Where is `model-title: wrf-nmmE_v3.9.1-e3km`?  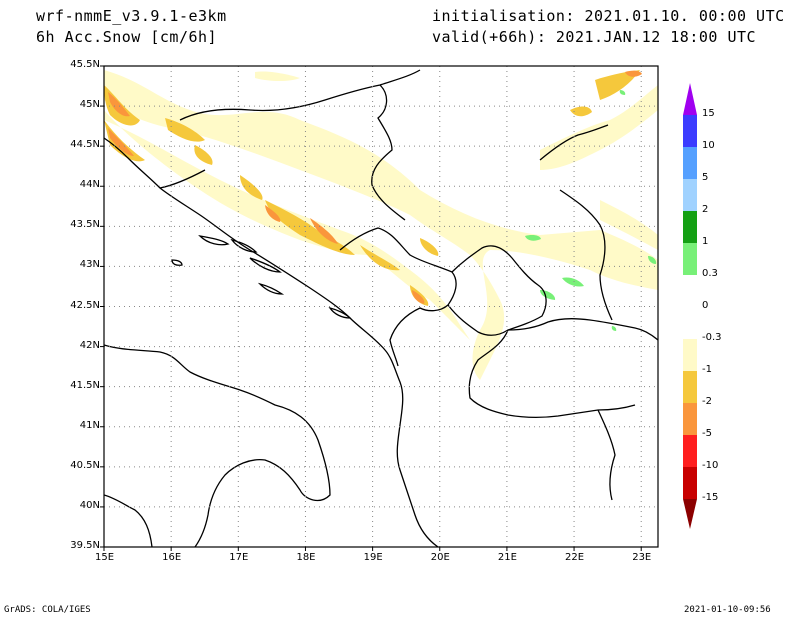
model-title: wrf-nmmE_v3.9.1-e3km is located at coordinates (131, 16).